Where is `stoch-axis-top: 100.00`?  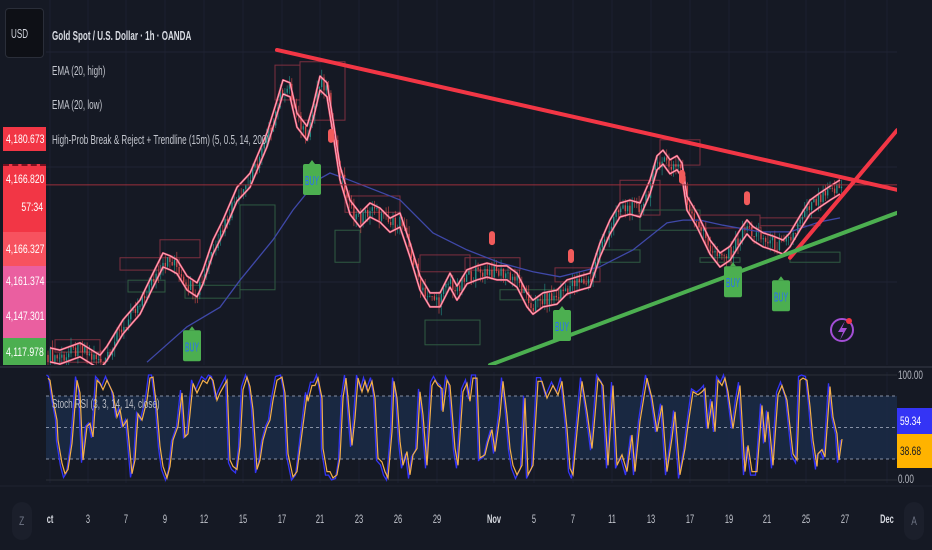 stoch-axis-top: 100.00 is located at coordinates (910, 375).